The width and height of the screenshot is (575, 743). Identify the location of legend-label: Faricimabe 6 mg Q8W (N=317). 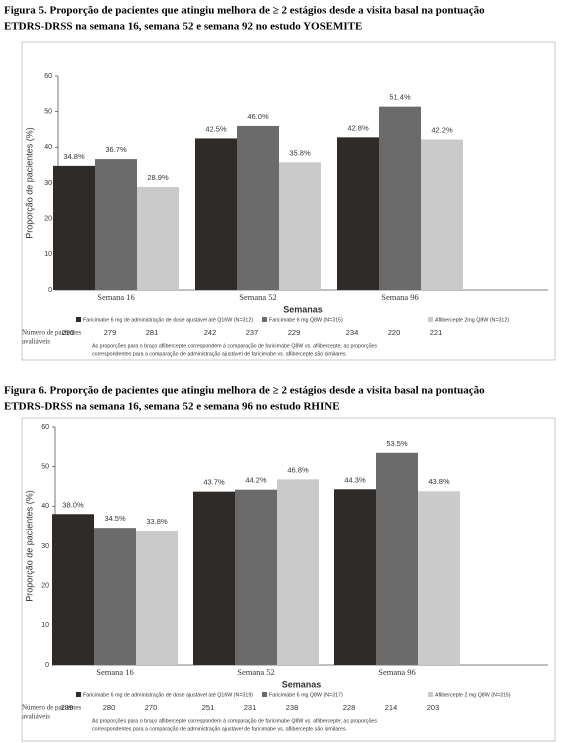
(306, 695).